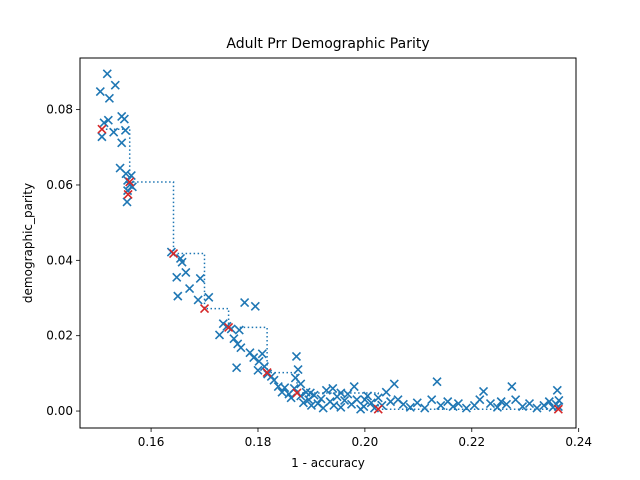  What do you see at coordinates (59, 336) in the screenshot?
I see `y-tick-label: 0.02` at bounding box center [59, 336].